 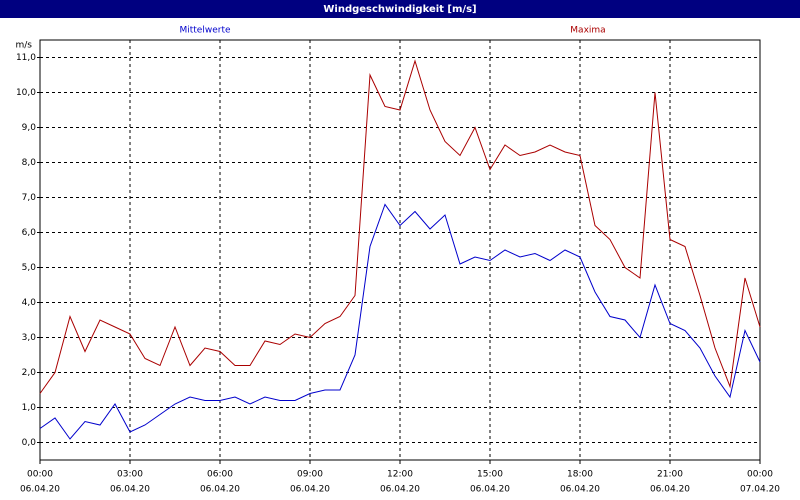 I want to click on y-tick-label: 5,0, so click(x=29, y=268).